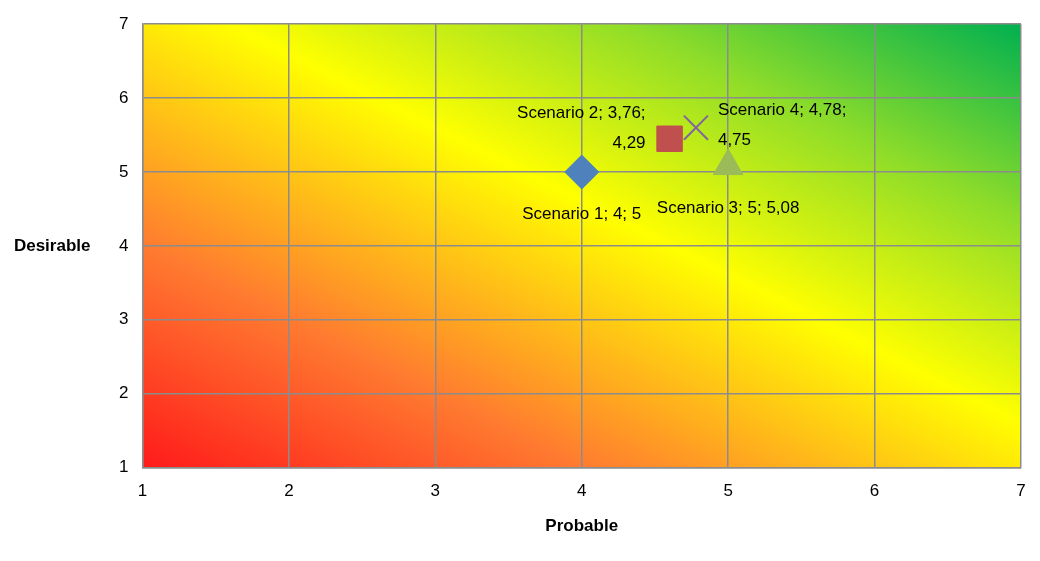  Describe the element at coordinates (874, 491) in the screenshot. I see `x-tick-label: 6` at that location.